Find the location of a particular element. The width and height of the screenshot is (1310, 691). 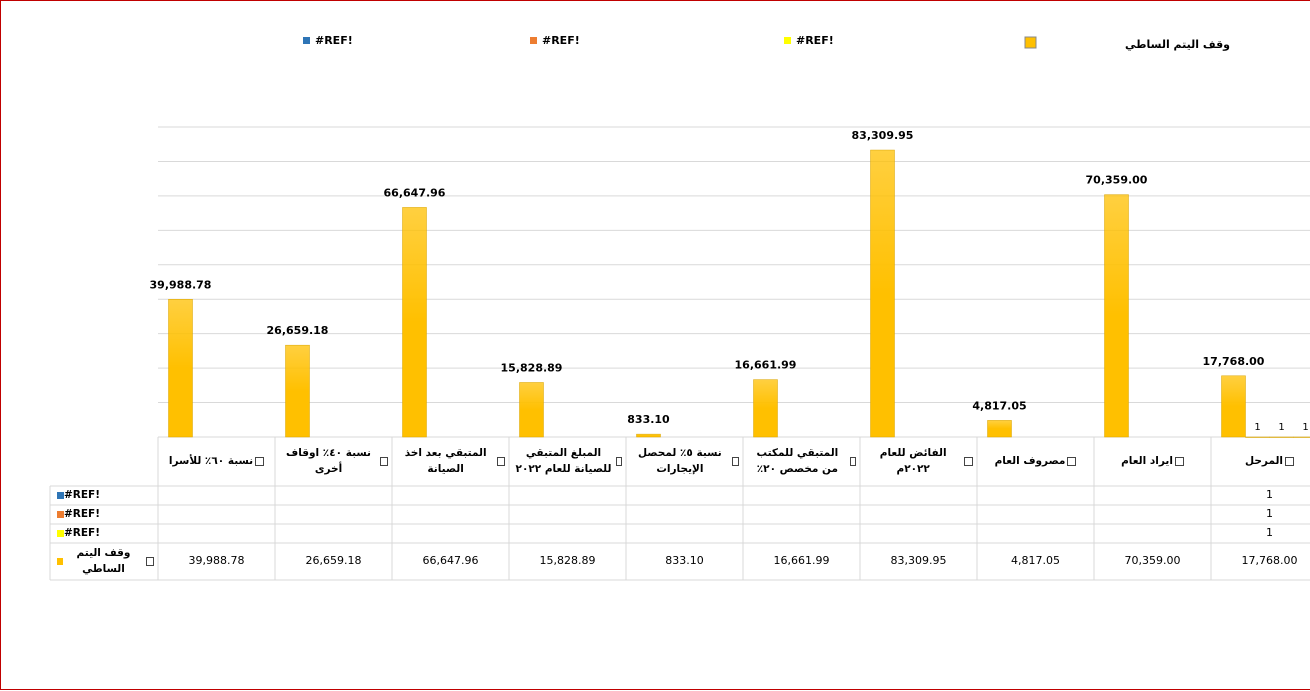

category-text: نسبة ٦٠٪ للأسرا is located at coordinates (211, 460).